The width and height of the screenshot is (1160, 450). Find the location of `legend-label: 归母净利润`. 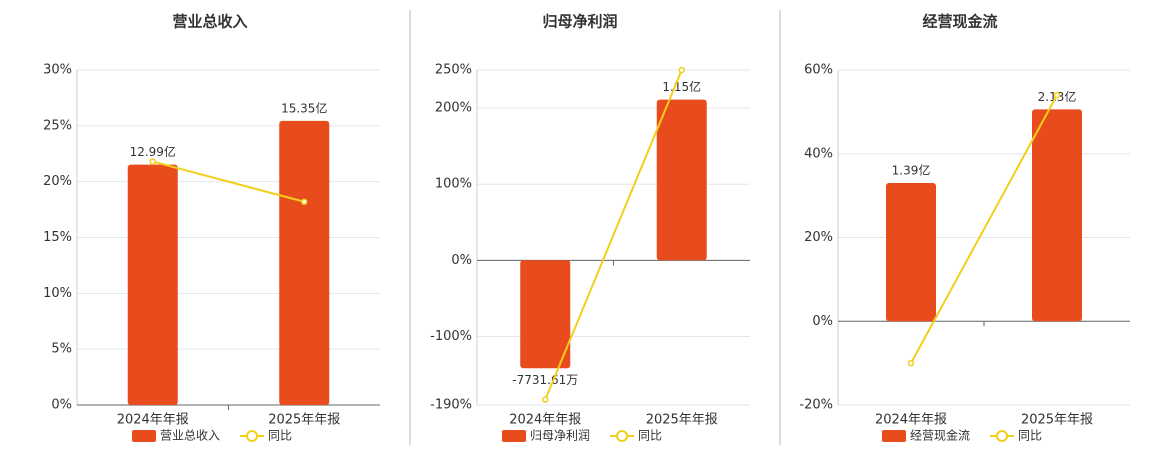

legend-label: 归母净利润 is located at coordinates (560, 436).